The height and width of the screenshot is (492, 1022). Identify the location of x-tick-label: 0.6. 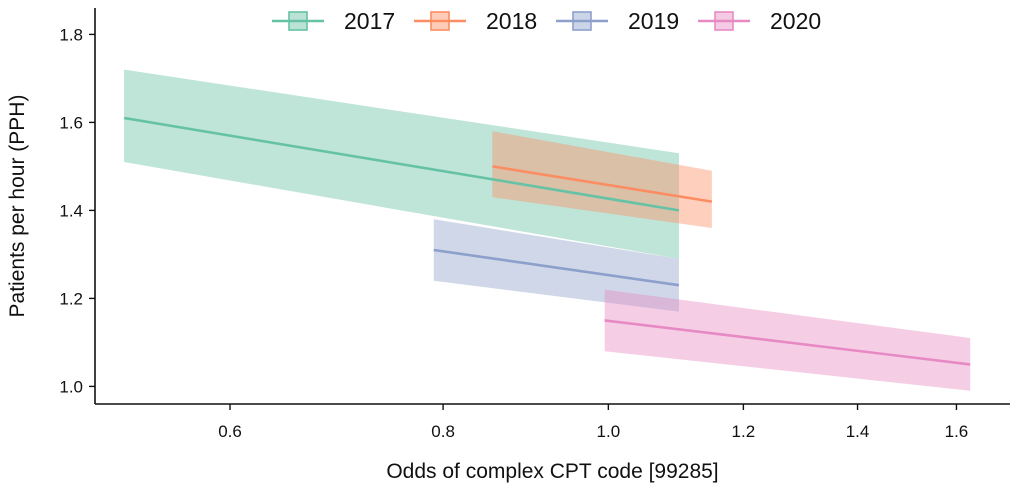
(230, 431).